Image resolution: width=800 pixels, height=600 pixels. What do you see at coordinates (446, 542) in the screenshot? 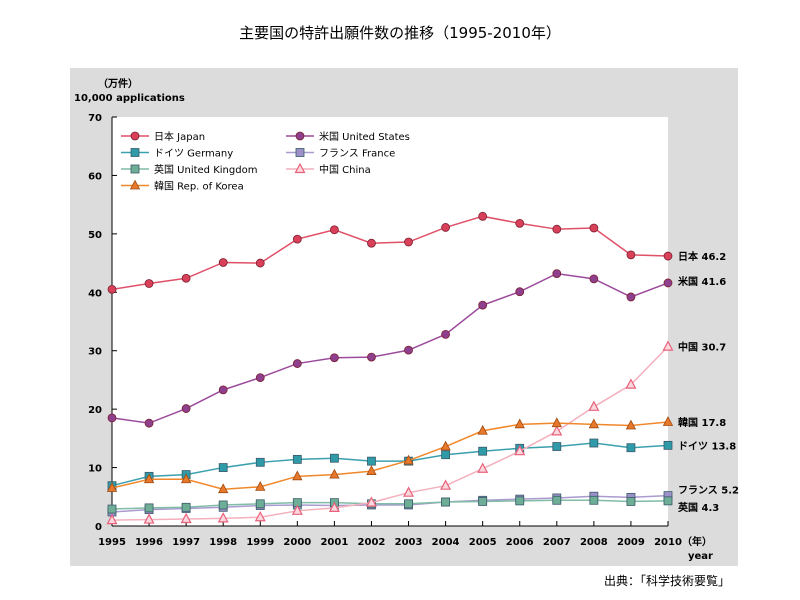
I see `x-tick-label: 2004` at bounding box center [446, 542].